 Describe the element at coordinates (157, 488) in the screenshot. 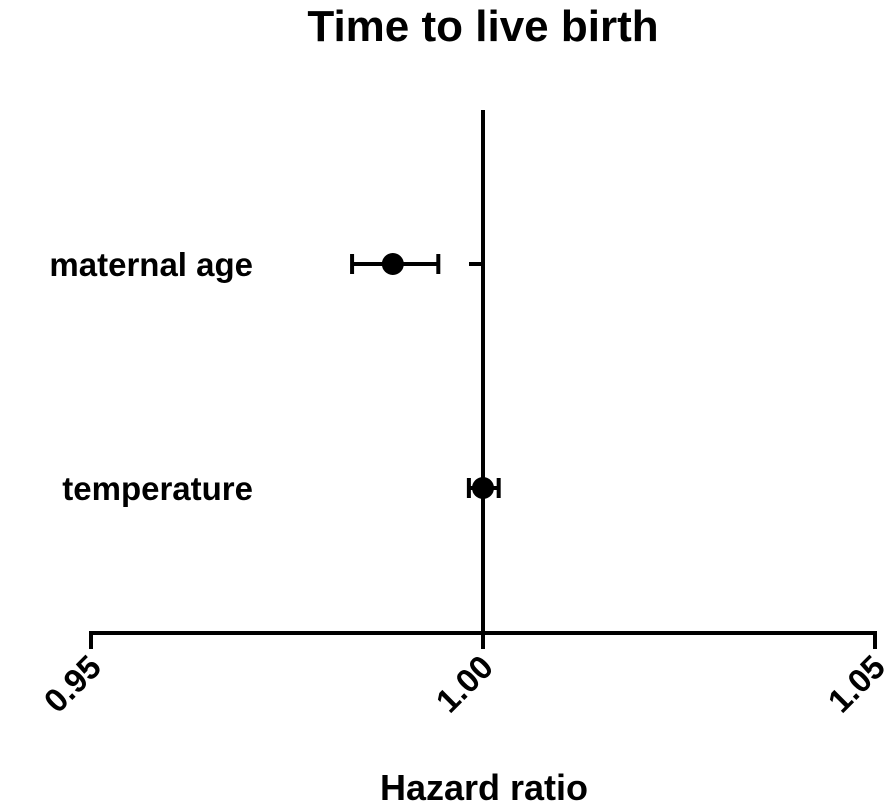

I see `category-label: temperature` at that location.